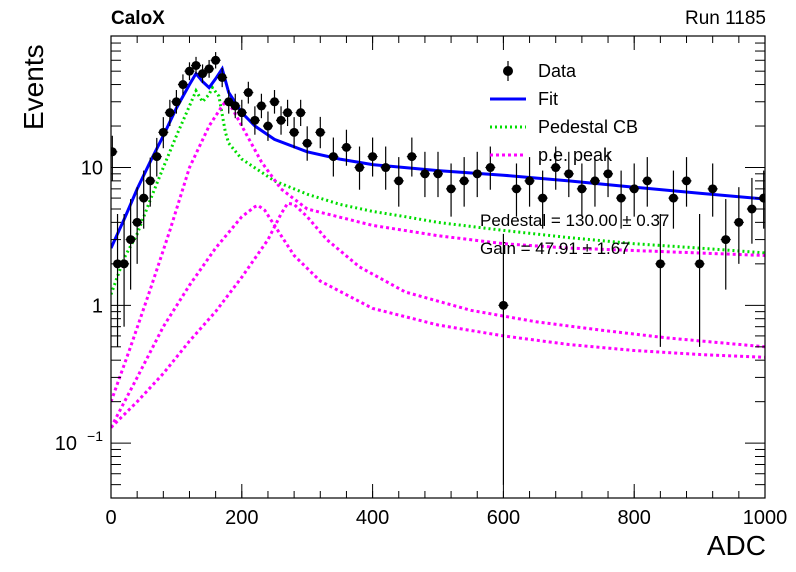  I want to click on legend: Data Fit Pedestal CB p.e. peak, so click(564, 113).